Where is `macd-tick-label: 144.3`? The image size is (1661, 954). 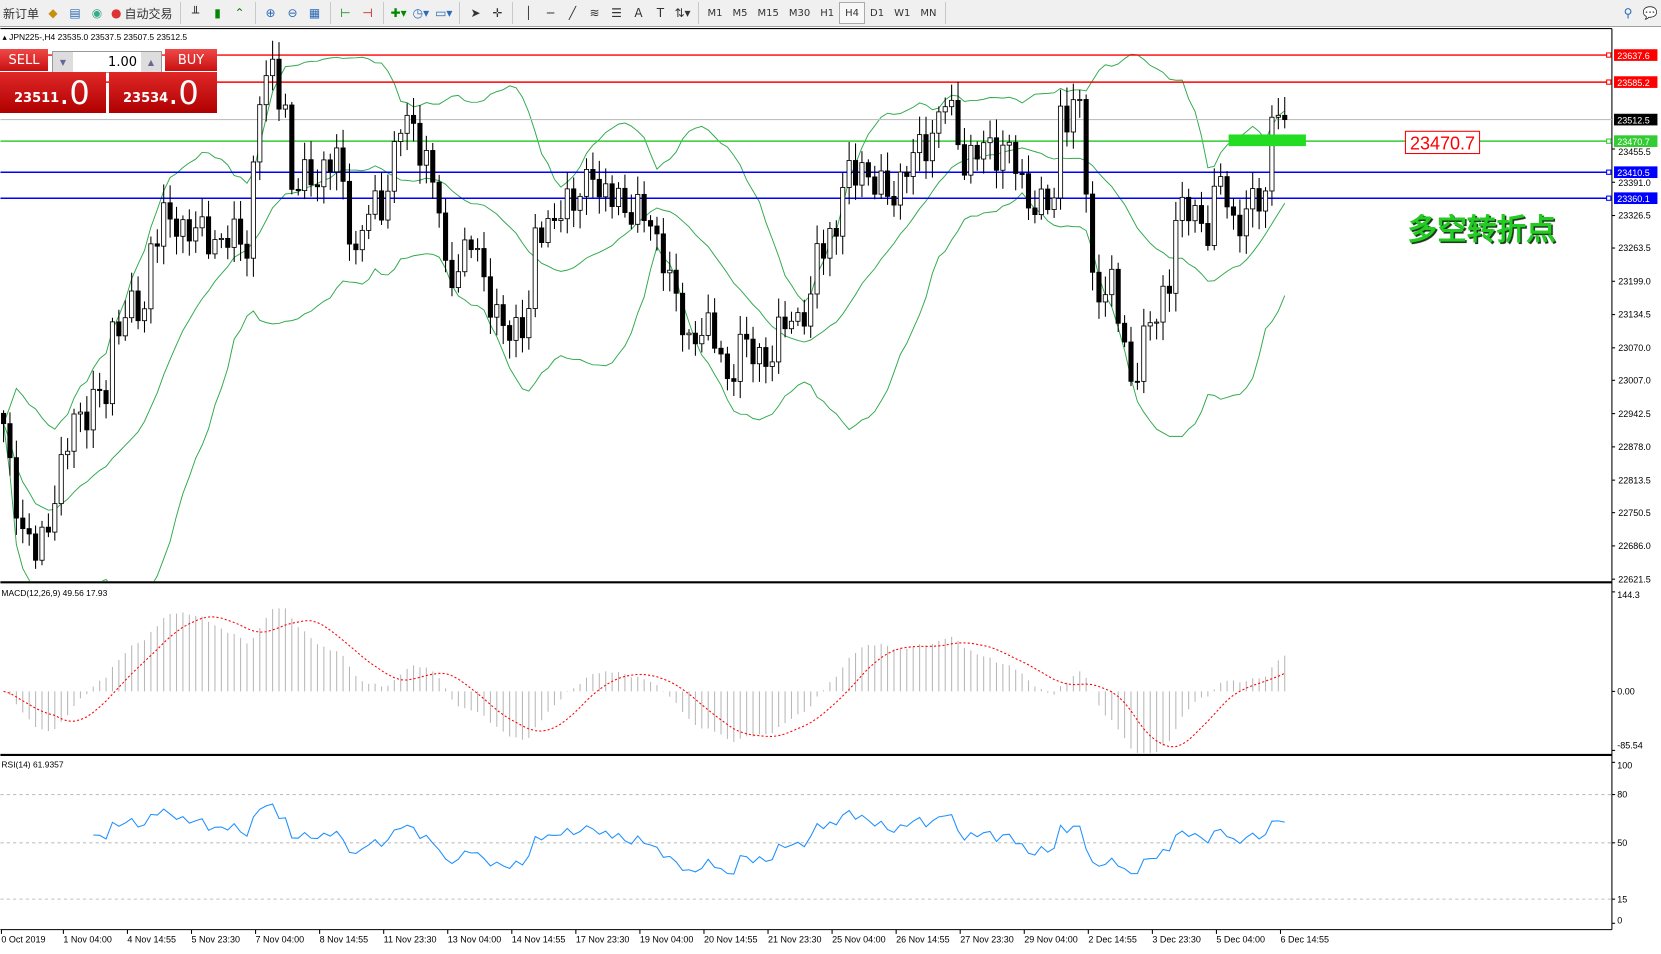 macd-tick-label: 144.3 is located at coordinates (1628, 595).